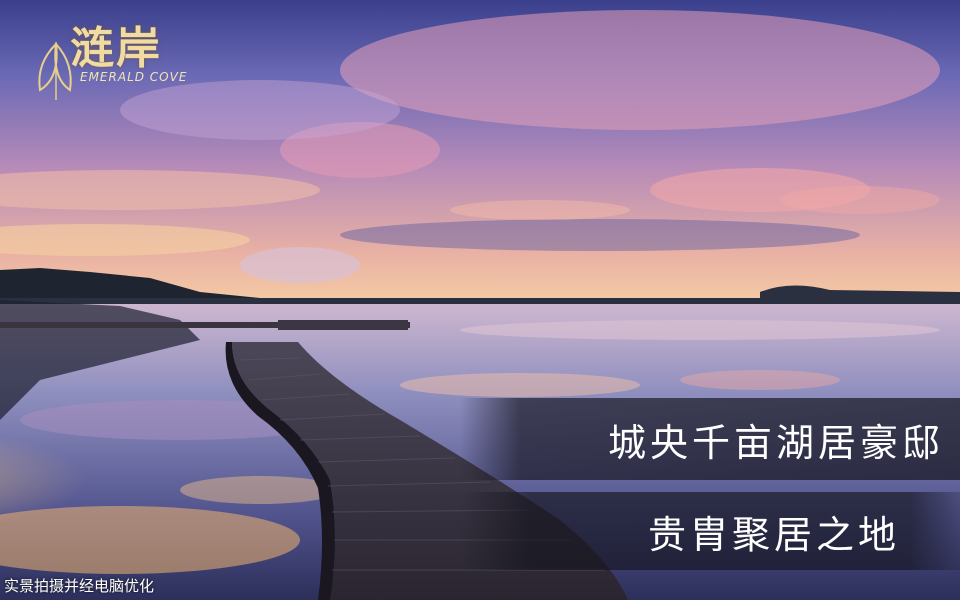 Image resolution: width=960 pixels, height=600 pixels. I want to click on subheadline-band: 贵胄聚居之地, so click(710, 531).